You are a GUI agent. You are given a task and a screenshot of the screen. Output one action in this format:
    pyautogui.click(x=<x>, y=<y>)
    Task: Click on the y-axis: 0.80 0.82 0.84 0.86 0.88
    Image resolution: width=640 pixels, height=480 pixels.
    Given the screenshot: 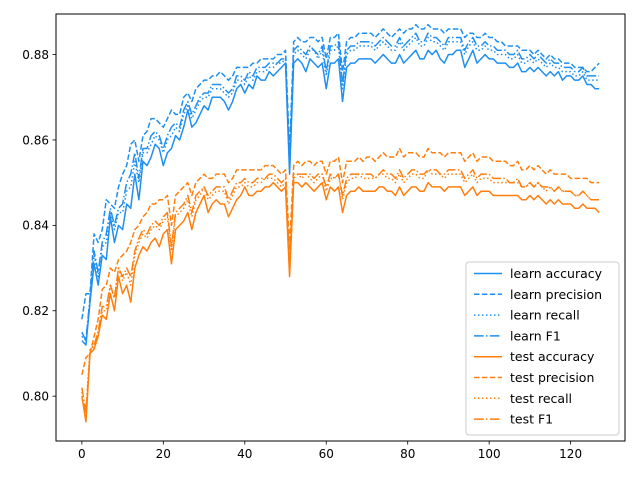 What is the action you would take?
    pyautogui.click(x=39, y=225)
    